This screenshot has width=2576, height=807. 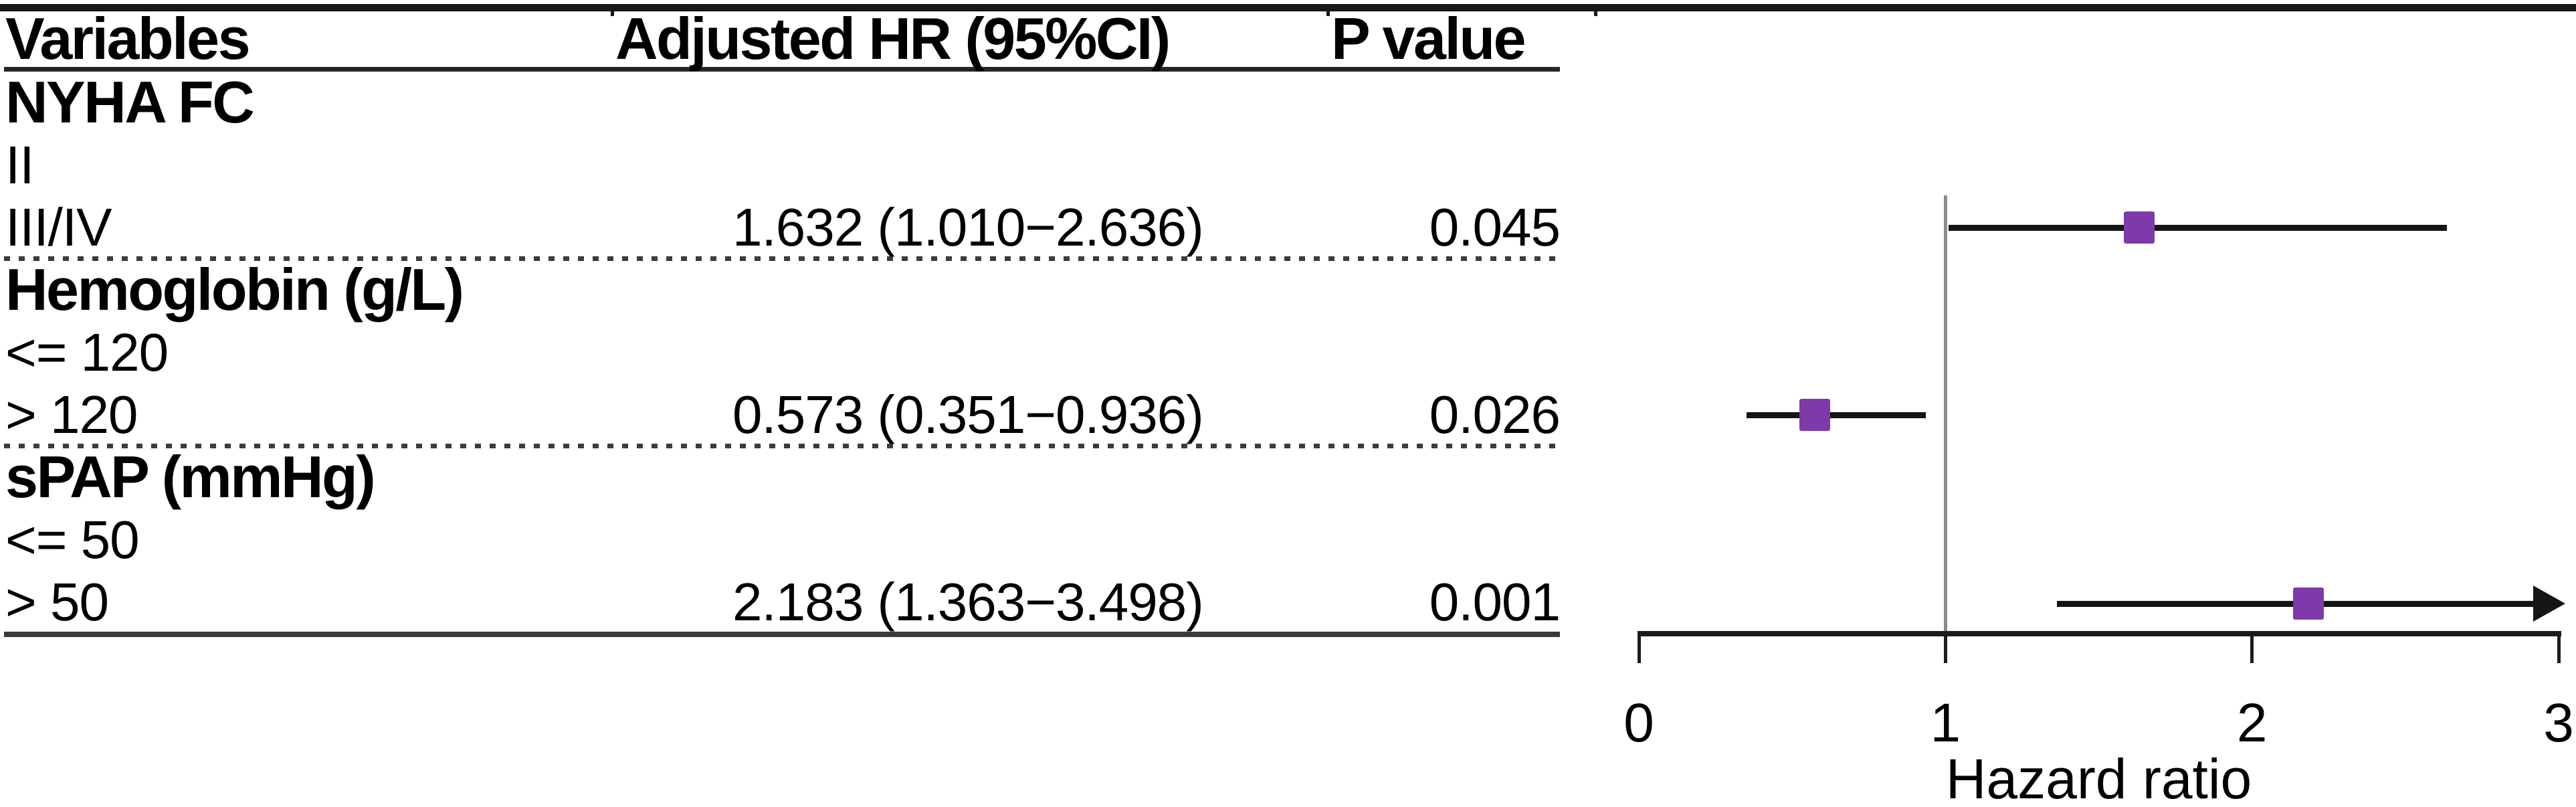 I want to click on row-pvalue-hgb-gt-120: 0.026, so click(x=1495, y=414).